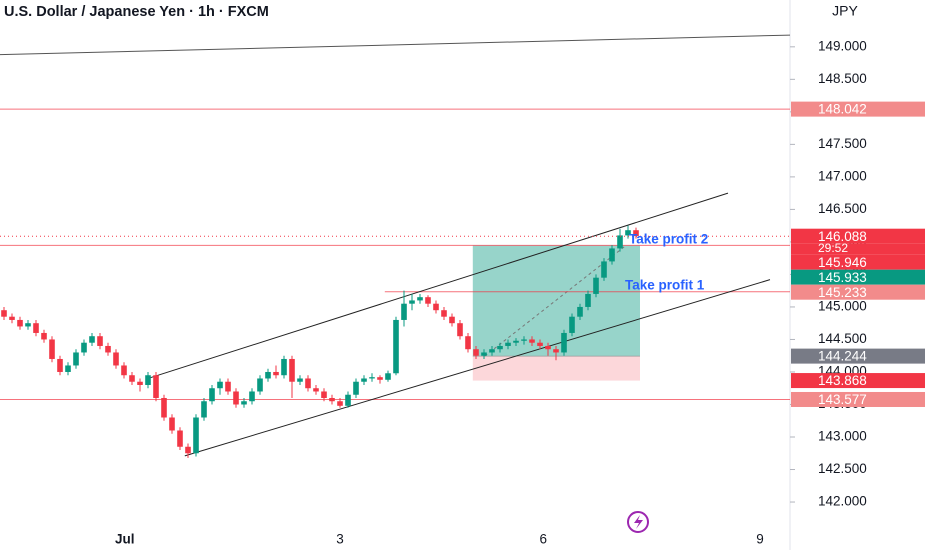 This screenshot has width=932, height=550. Describe the element at coordinates (833, 248) in the screenshot. I see `countdown: 29:52` at that location.